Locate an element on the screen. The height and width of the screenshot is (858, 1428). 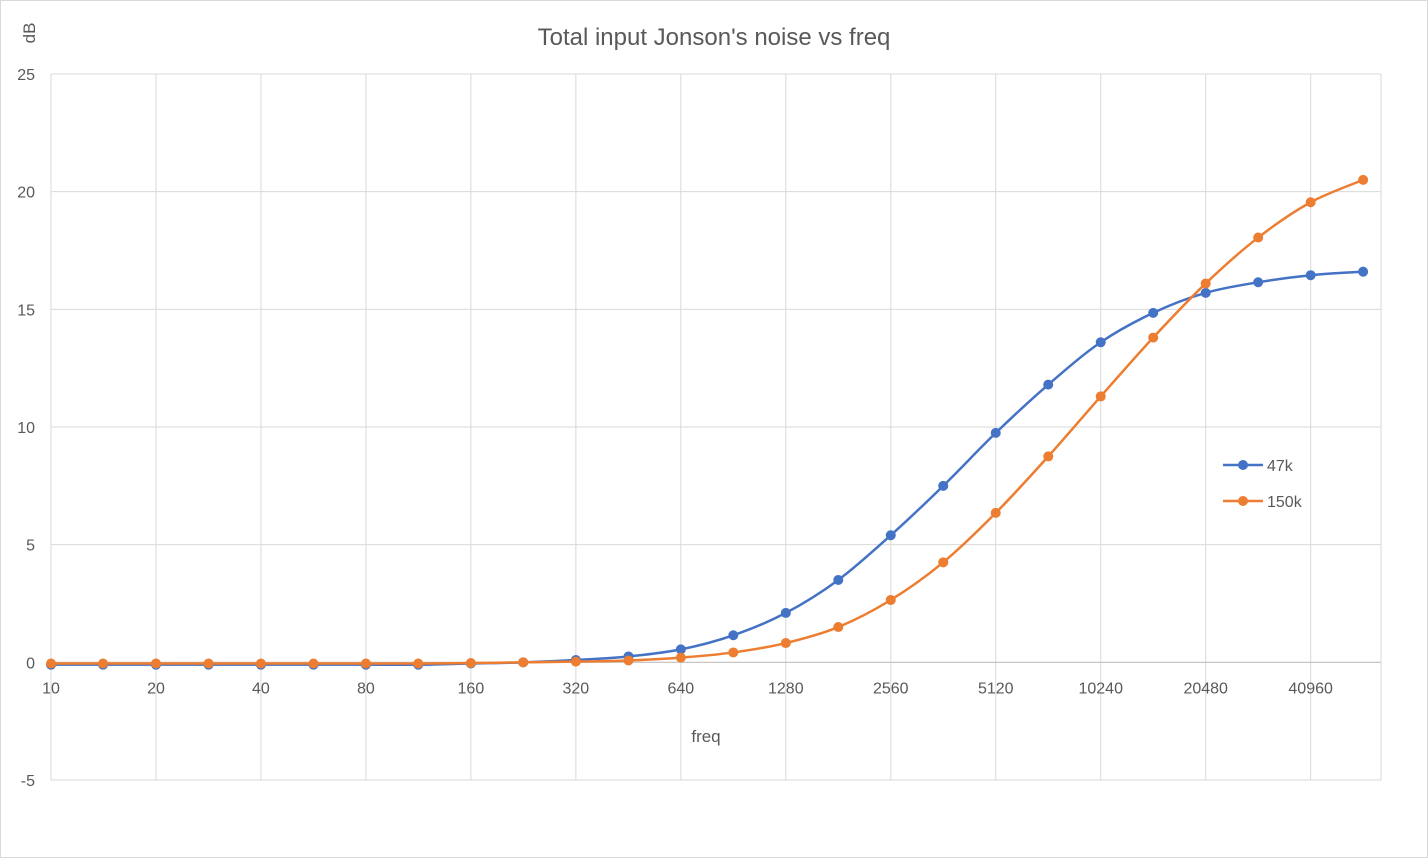
x-tick-label: 10240 is located at coordinates (1100, 688).